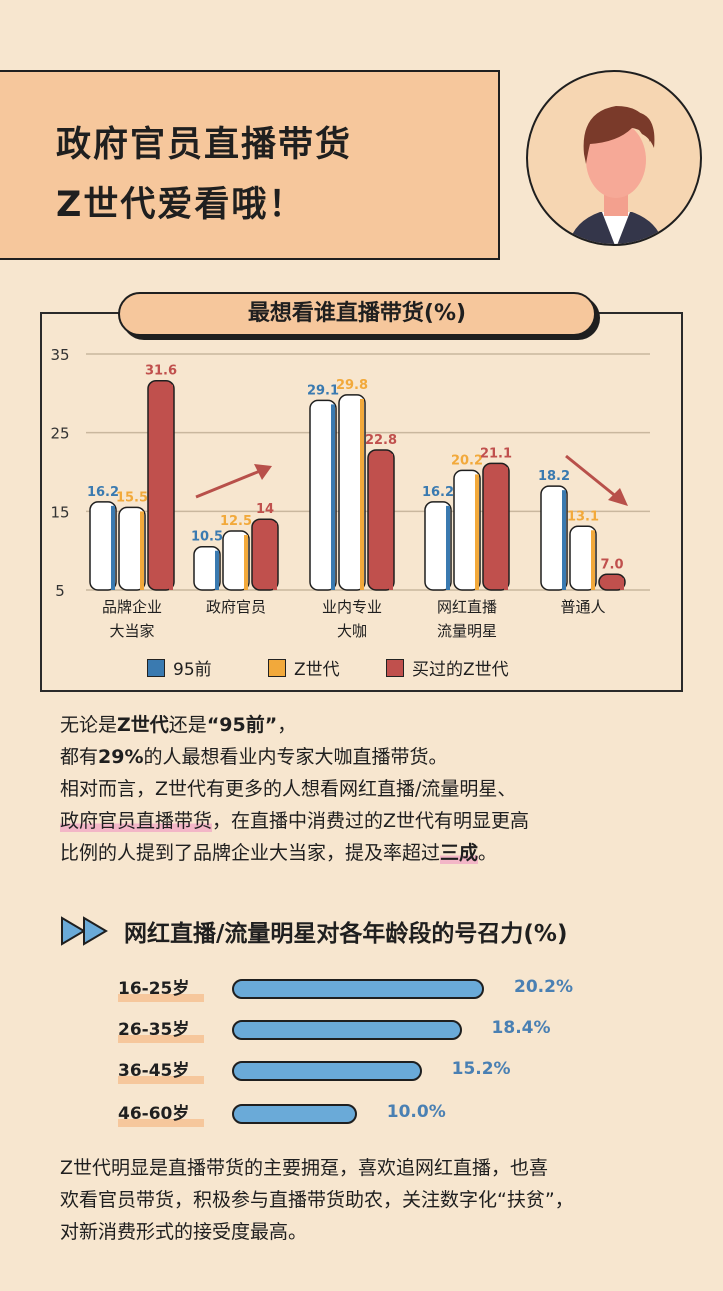 The height and width of the screenshot is (1291, 723). I want to click on value-label: 20.2, so click(467, 460).